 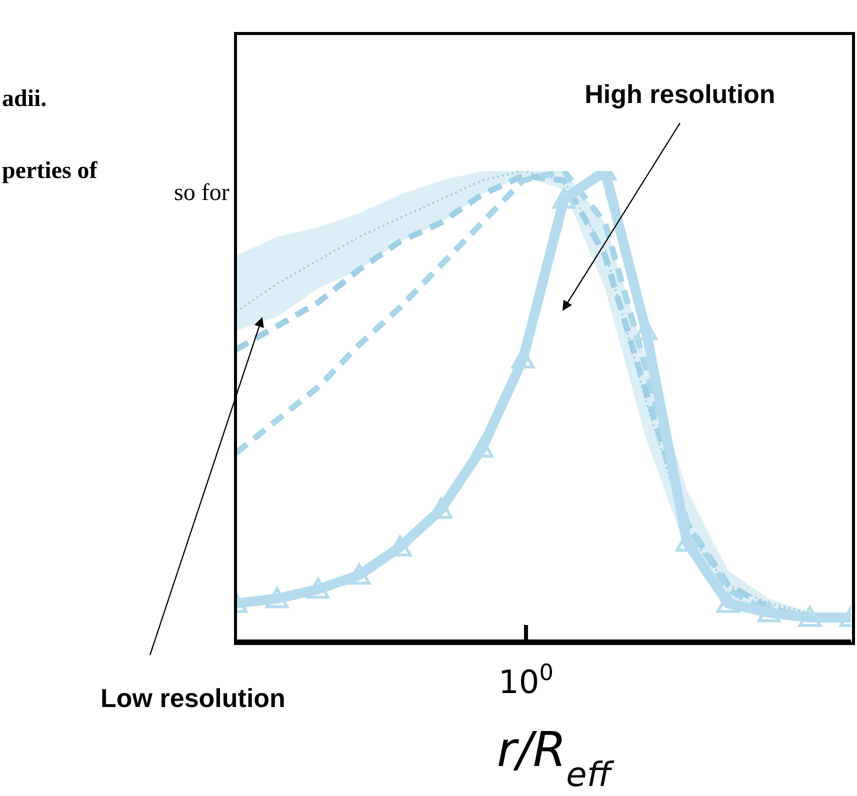 What do you see at coordinates (202, 193) in the screenshot?
I see `text: so for` at bounding box center [202, 193].